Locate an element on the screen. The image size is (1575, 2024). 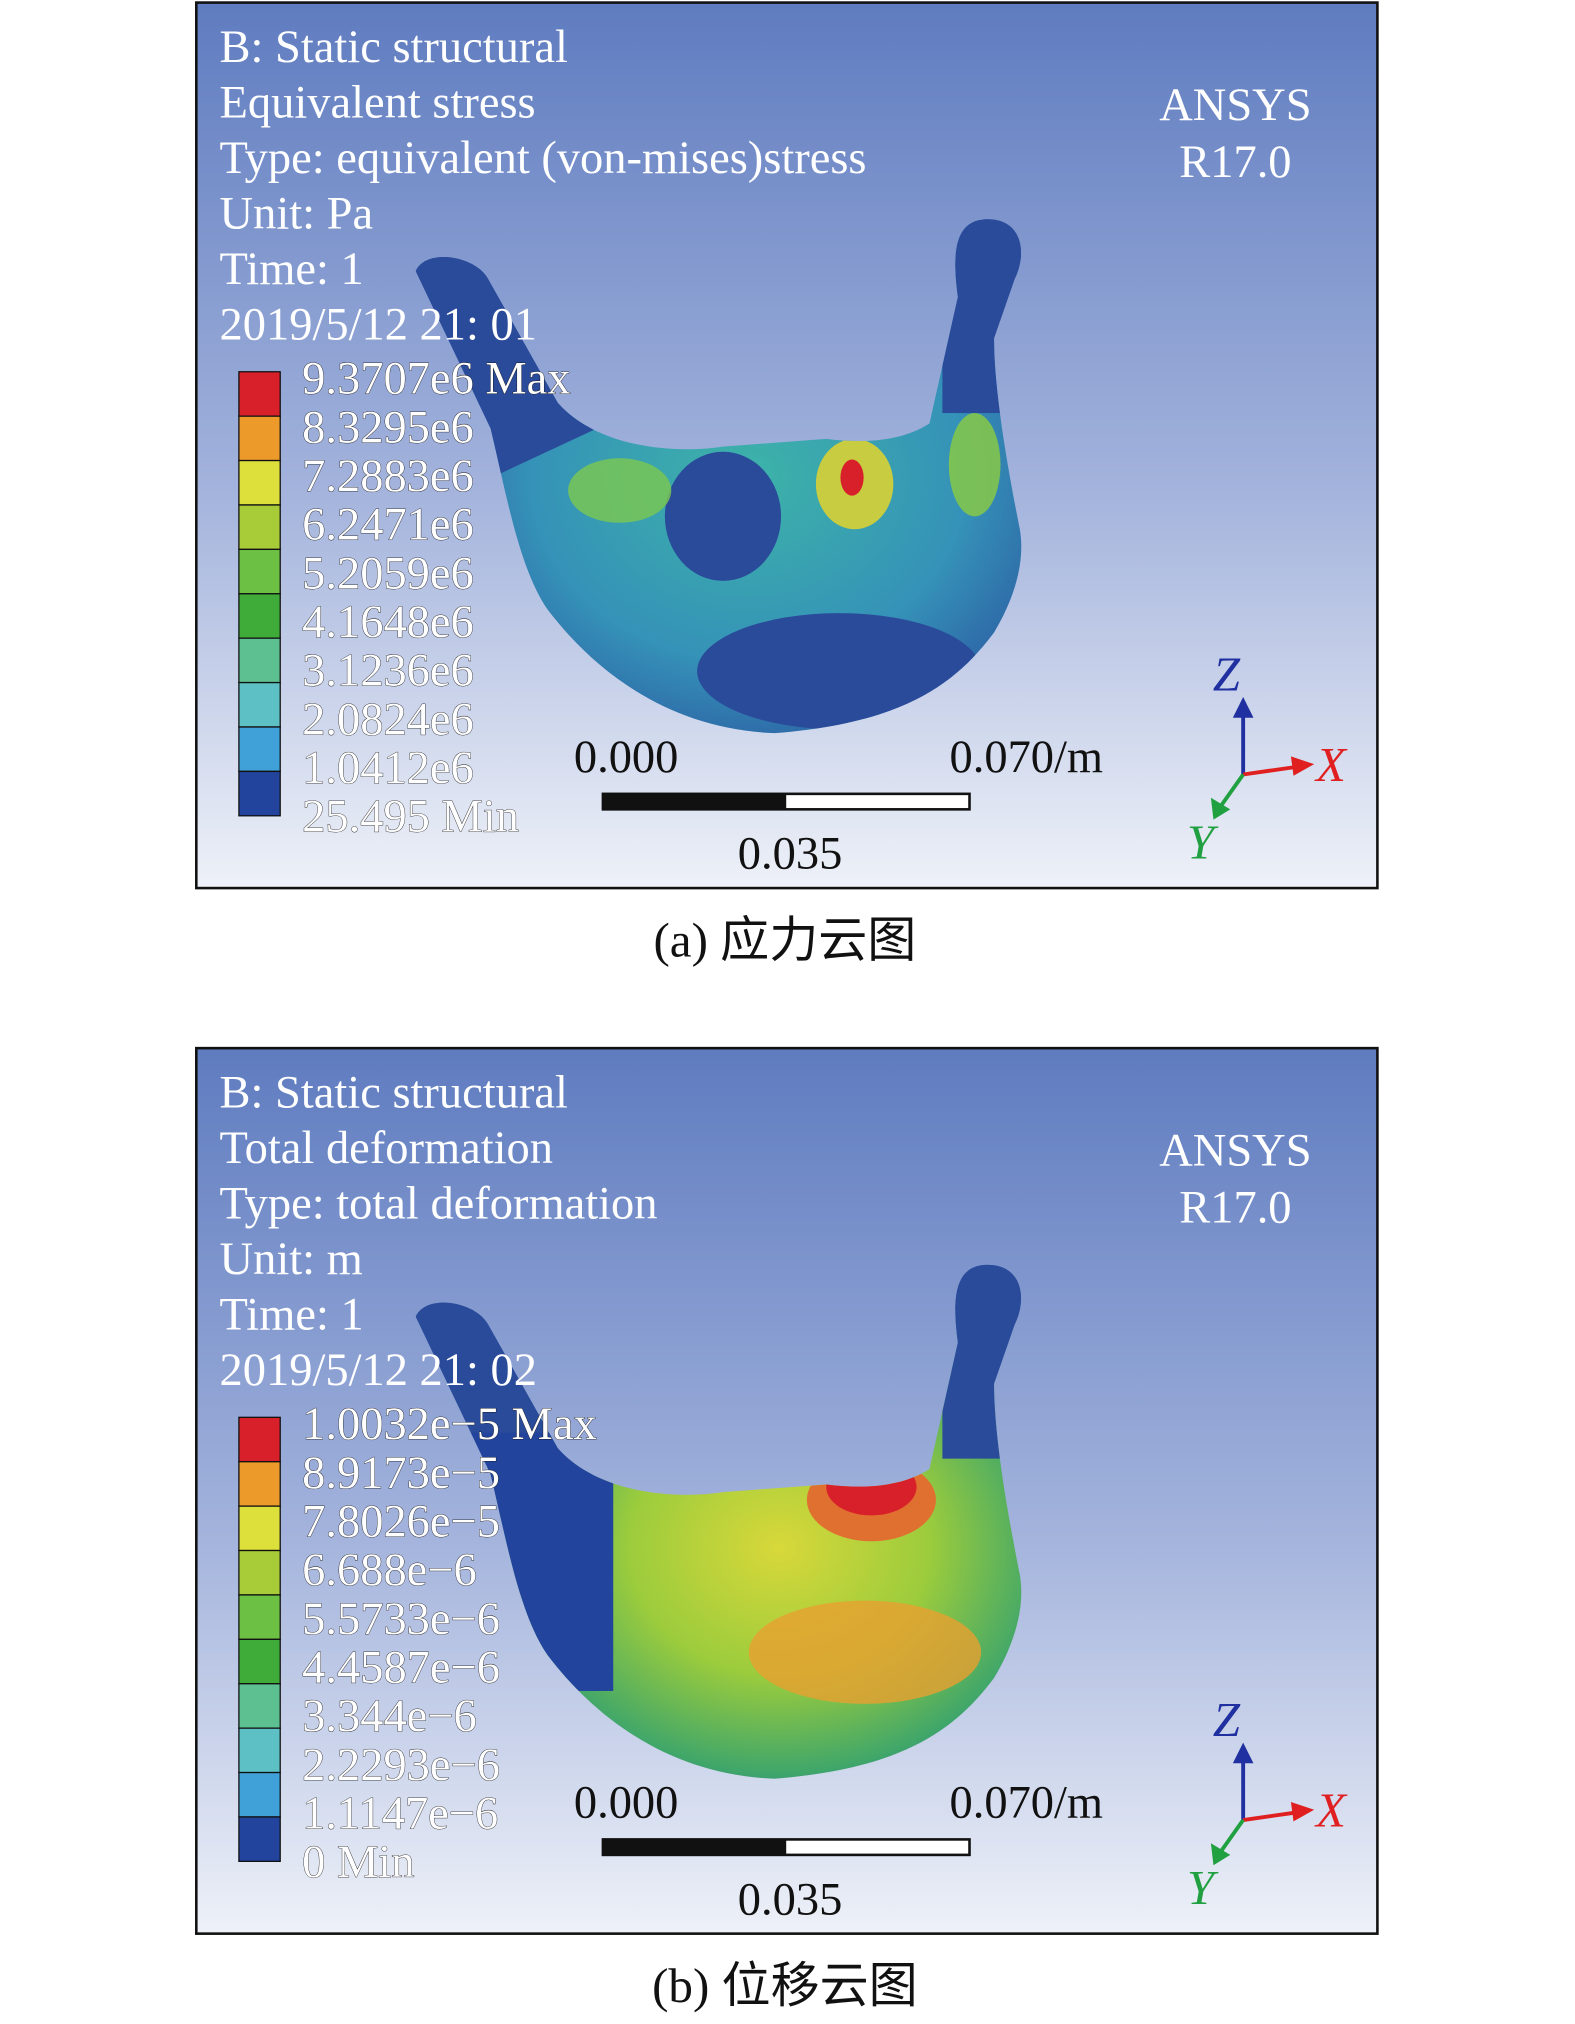
header-line: Equivalent stress is located at coordinates (378, 102).